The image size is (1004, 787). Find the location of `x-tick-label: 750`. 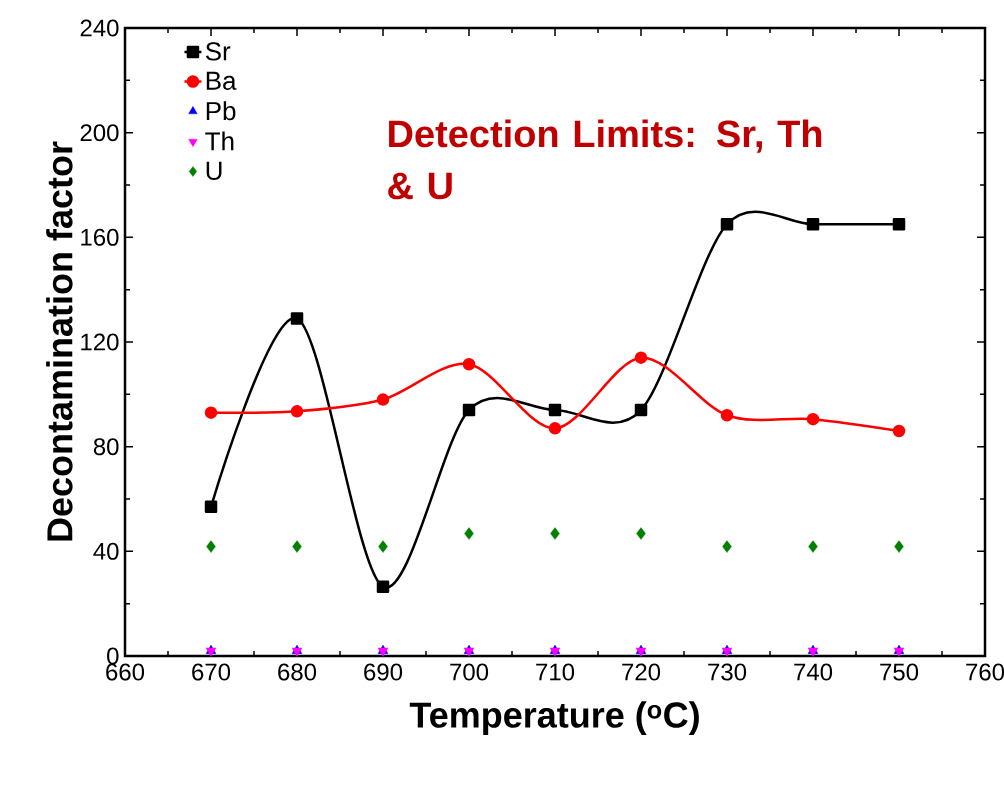

x-tick-label: 750 is located at coordinates (899, 672).